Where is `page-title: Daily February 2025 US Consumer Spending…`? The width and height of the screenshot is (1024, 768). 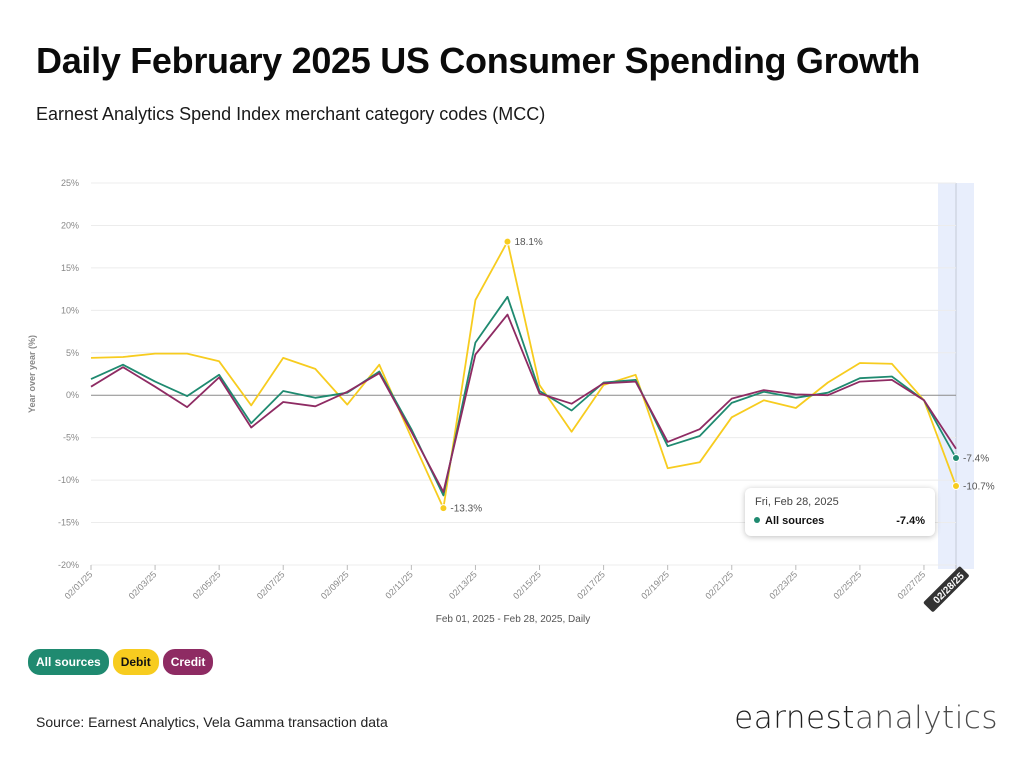
page-title: Daily February 2025 US Consumer Spending… is located at coordinates (478, 60).